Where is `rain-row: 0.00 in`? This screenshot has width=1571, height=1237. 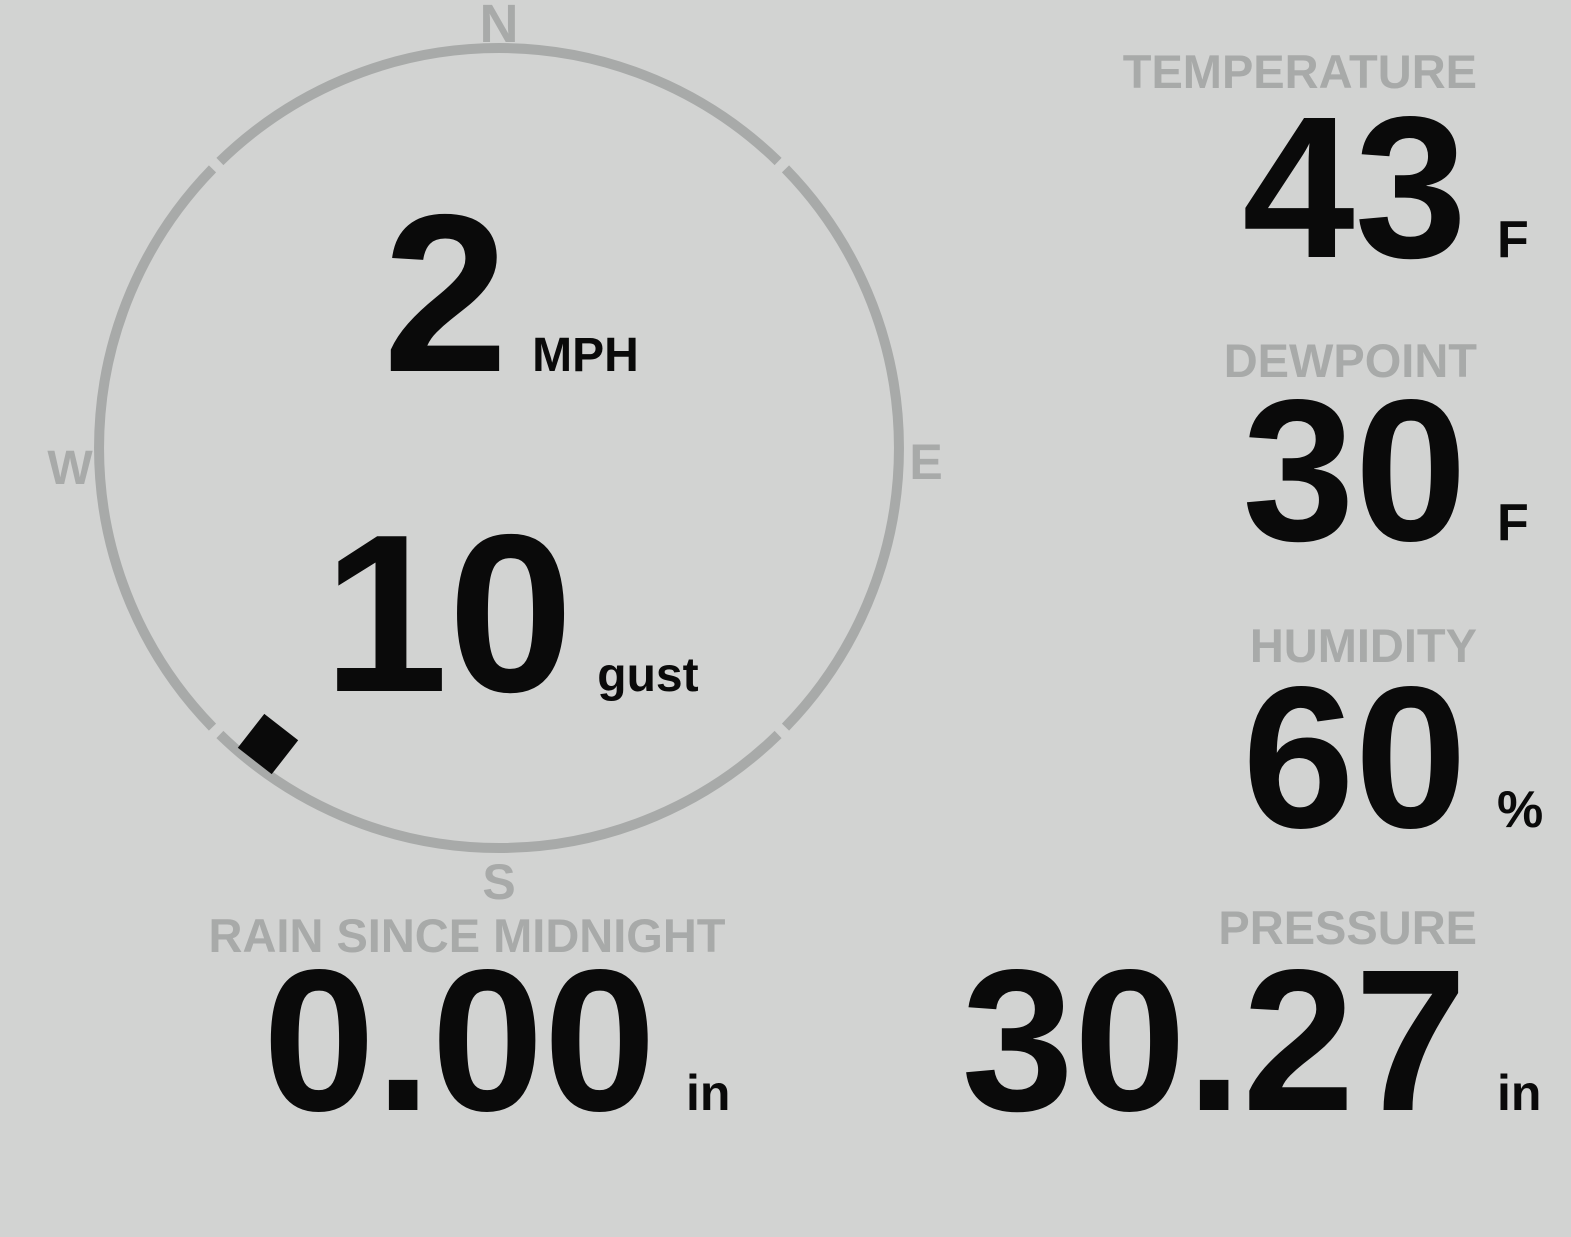
rain-row: 0.00 in is located at coordinates (380, 1040).